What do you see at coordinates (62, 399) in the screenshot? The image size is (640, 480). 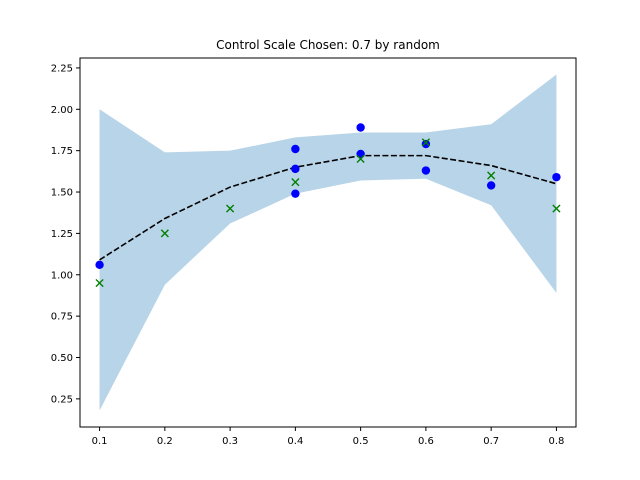 I see `y-tick-label: 0.25` at bounding box center [62, 399].